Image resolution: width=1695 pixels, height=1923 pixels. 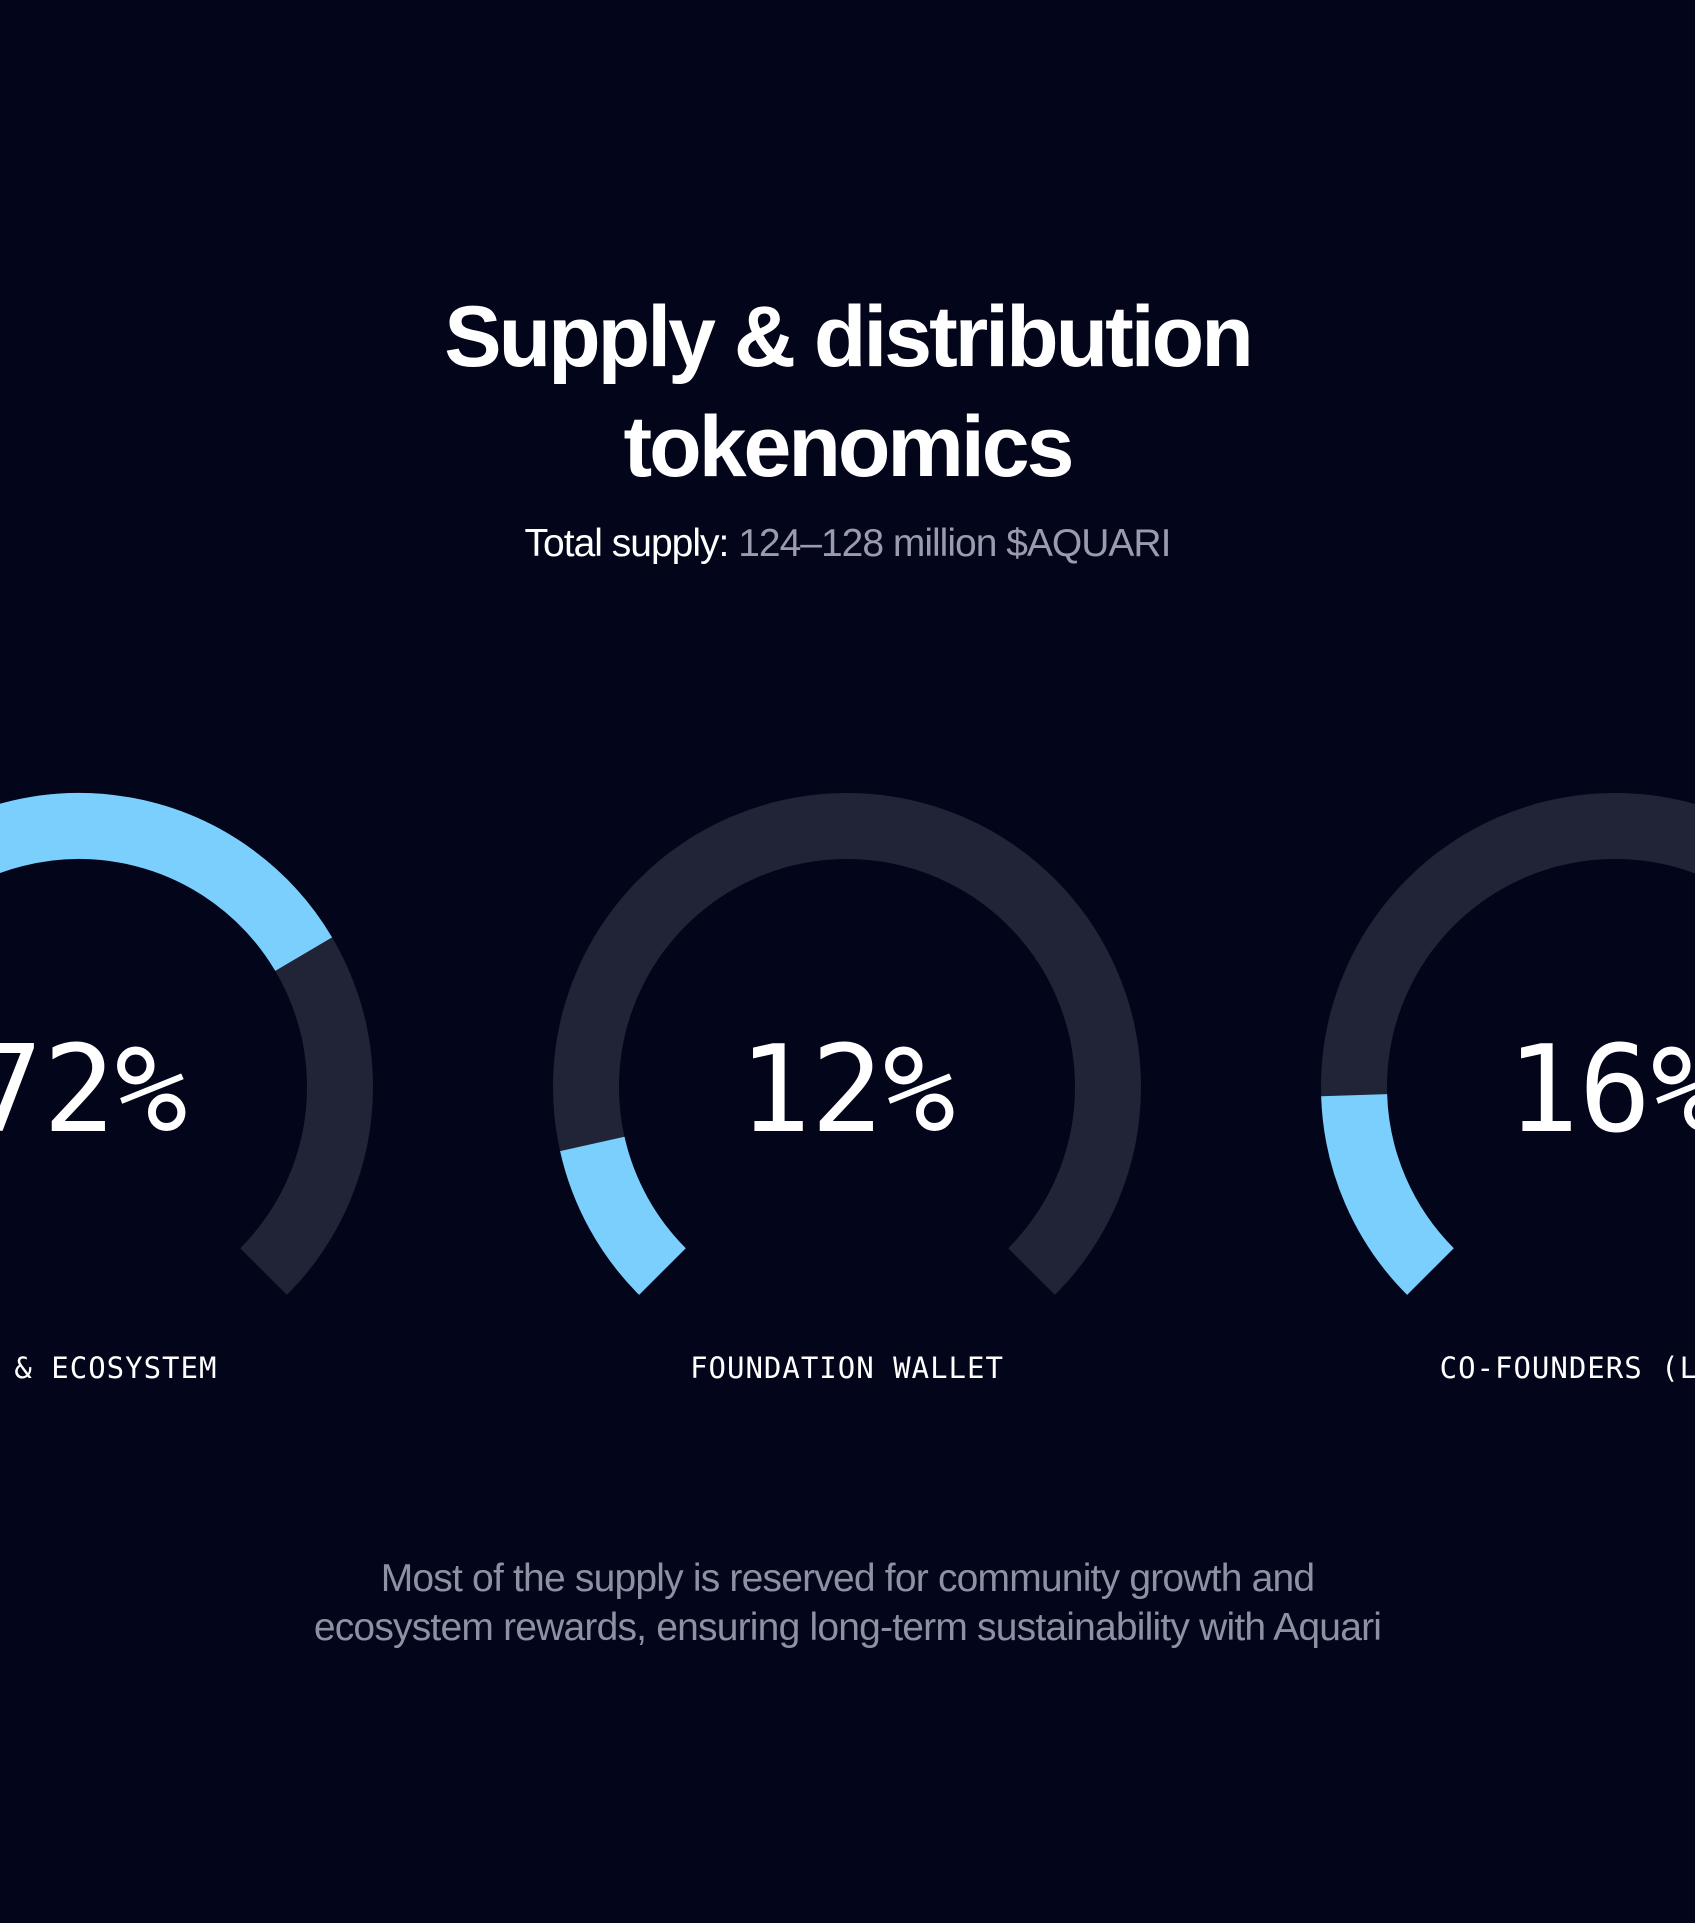 I want to click on total-supply-label: Total supply:, so click(x=627, y=543).